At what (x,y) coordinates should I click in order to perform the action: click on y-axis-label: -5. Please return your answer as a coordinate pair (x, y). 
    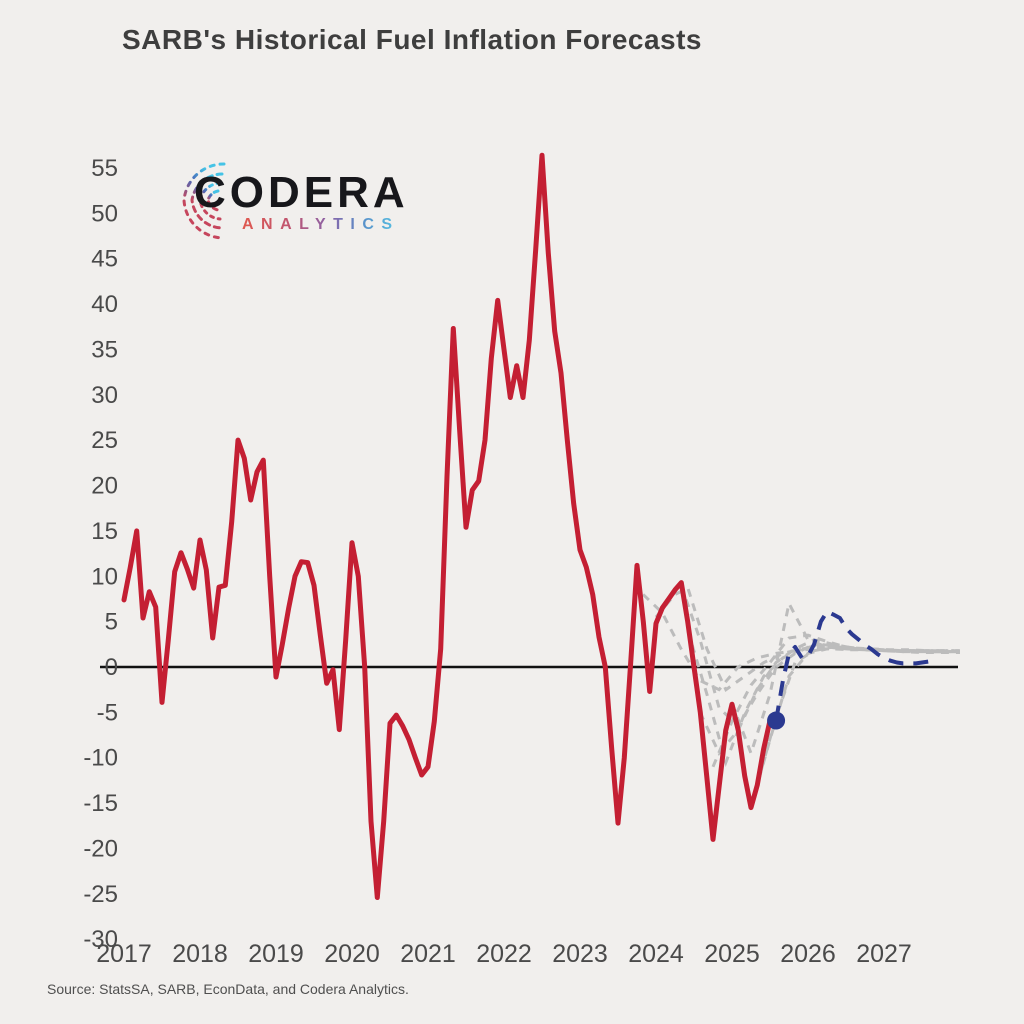
    Looking at the image, I should click on (107, 712).